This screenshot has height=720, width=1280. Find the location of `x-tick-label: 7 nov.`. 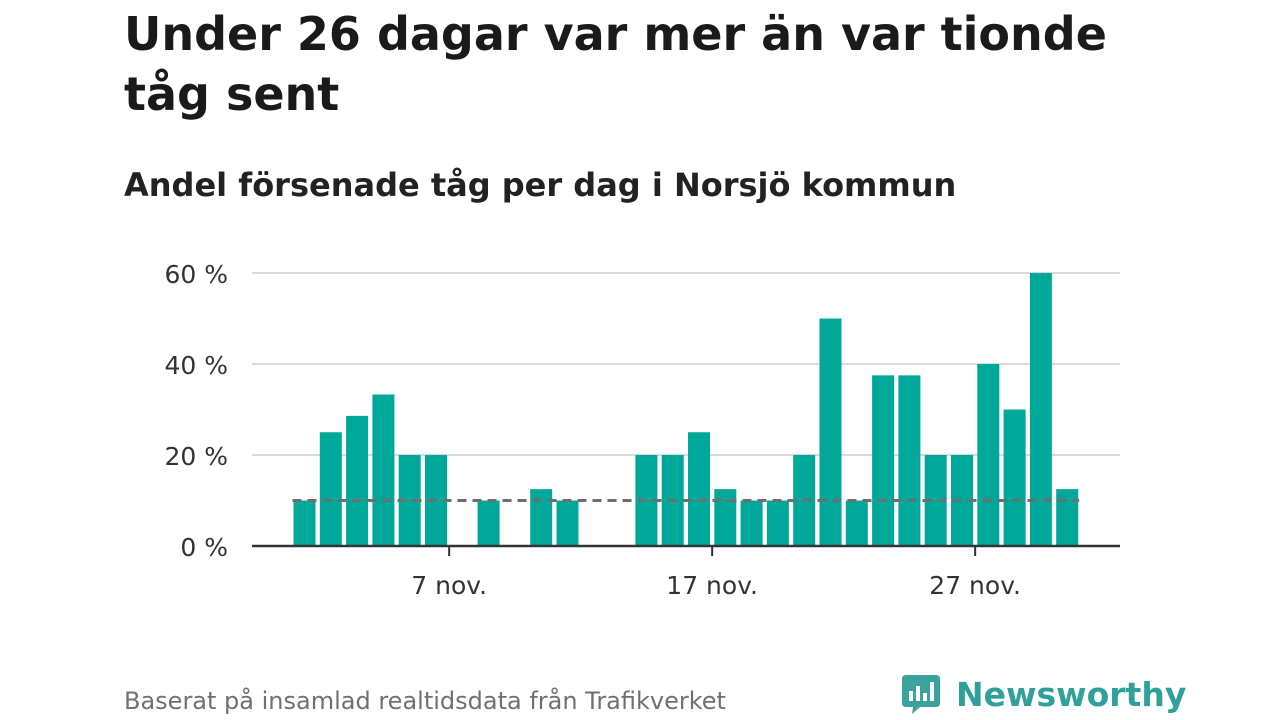

x-tick-label: 7 nov. is located at coordinates (449, 585).